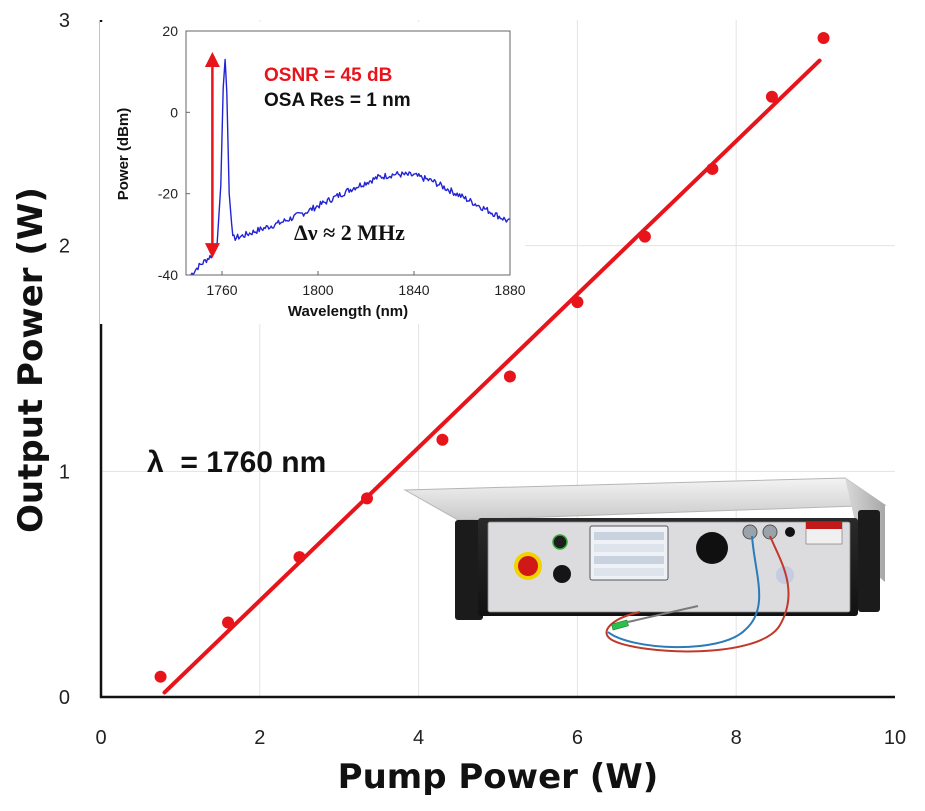 The width and height of the screenshot is (925, 811). Describe the element at coordinates (348, 311) in the screenshot. I see `inset-x-axis-title: Wavelength (nm)` at that location.